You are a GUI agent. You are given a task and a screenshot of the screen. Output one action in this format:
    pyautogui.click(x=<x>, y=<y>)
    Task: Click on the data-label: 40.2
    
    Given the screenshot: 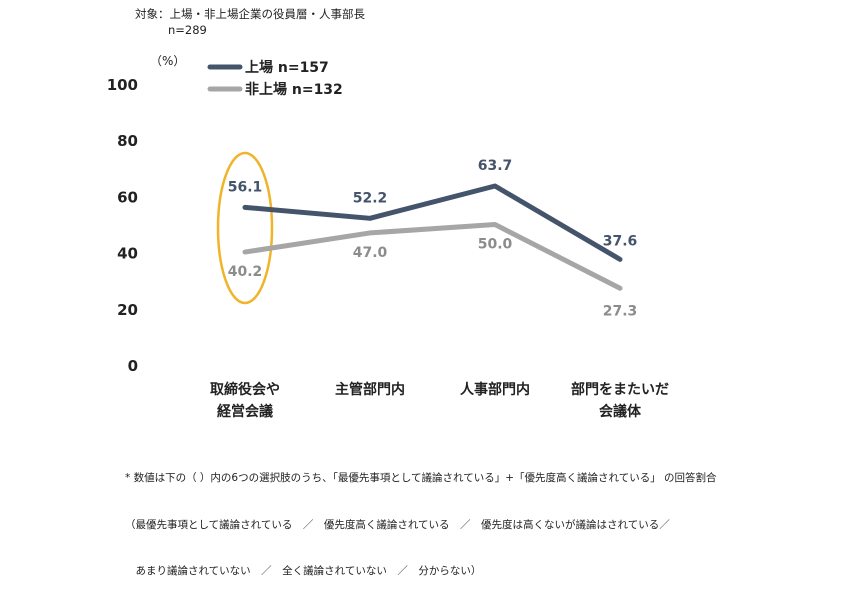 What is the action you would take?
    pyautogui.click(x=245, y=272)
    